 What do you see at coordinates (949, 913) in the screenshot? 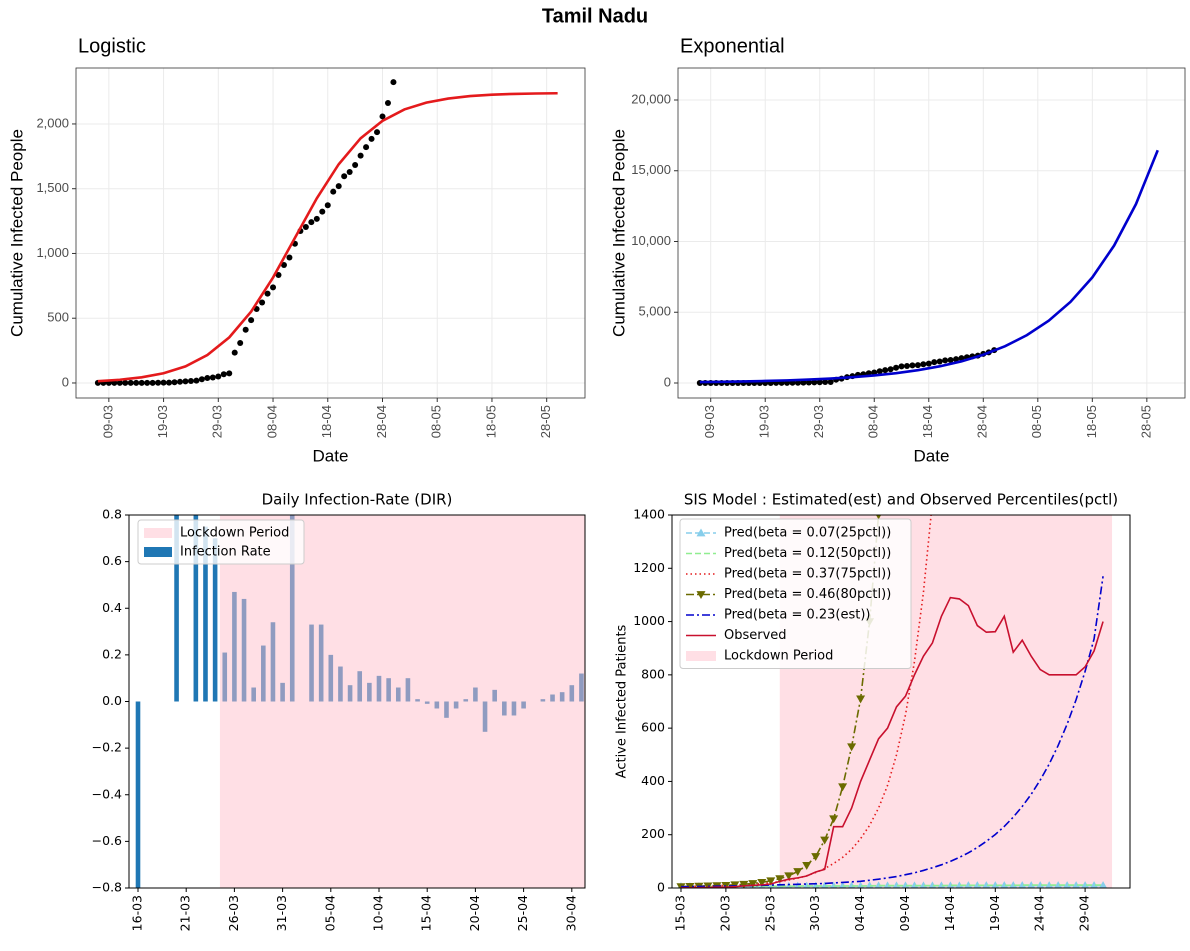
I see `x-tick-label: 14-04` at bounding box center [949, 913].